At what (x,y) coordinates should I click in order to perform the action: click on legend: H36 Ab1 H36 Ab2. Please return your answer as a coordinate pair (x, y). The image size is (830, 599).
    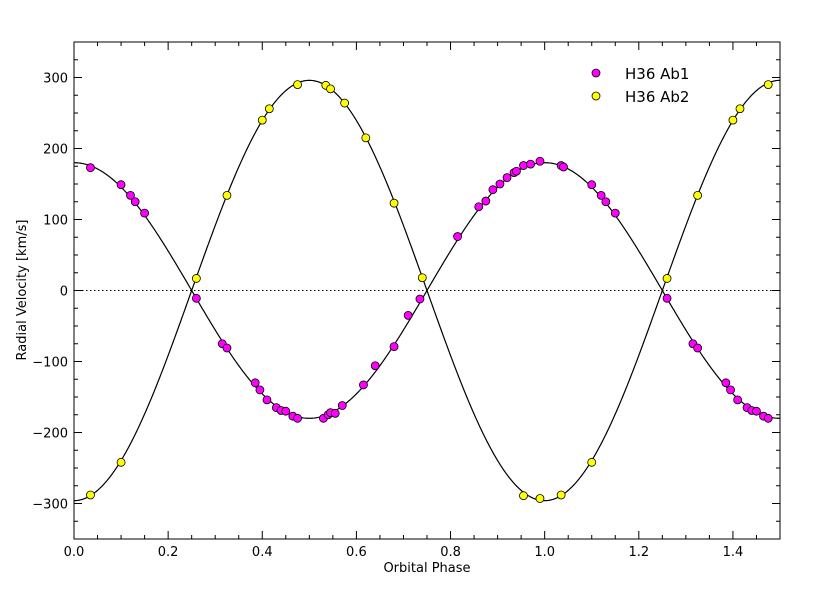
    Looking at the image, I should click on (640, 85).